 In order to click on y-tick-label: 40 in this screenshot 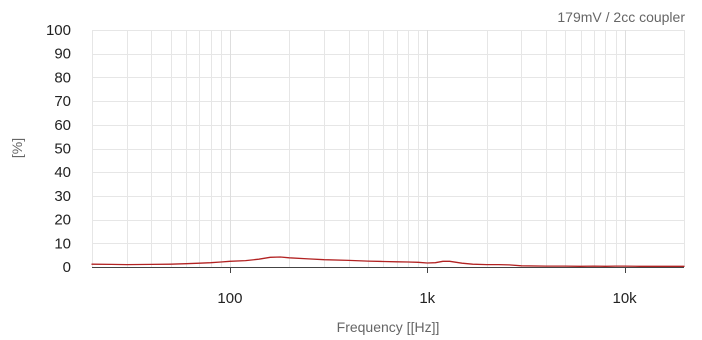, I will do `click(62, 172)`.